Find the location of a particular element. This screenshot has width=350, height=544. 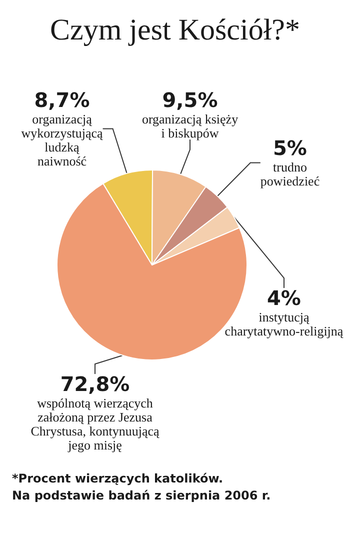

text: *Procent wierzących katolików. Na podstawie badań z sierpnia 2006 r. is located at coordinates (141, 487).